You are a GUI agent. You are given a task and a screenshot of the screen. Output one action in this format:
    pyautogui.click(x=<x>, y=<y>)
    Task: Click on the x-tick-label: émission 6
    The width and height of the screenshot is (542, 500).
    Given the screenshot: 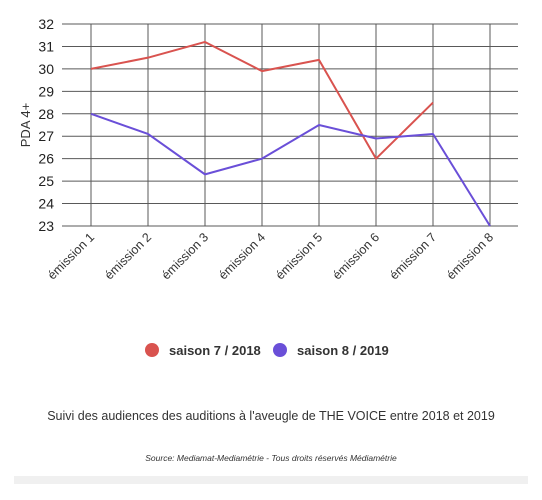 What is the action you would take?
    pyautogui.click(x=356, y=256)
    